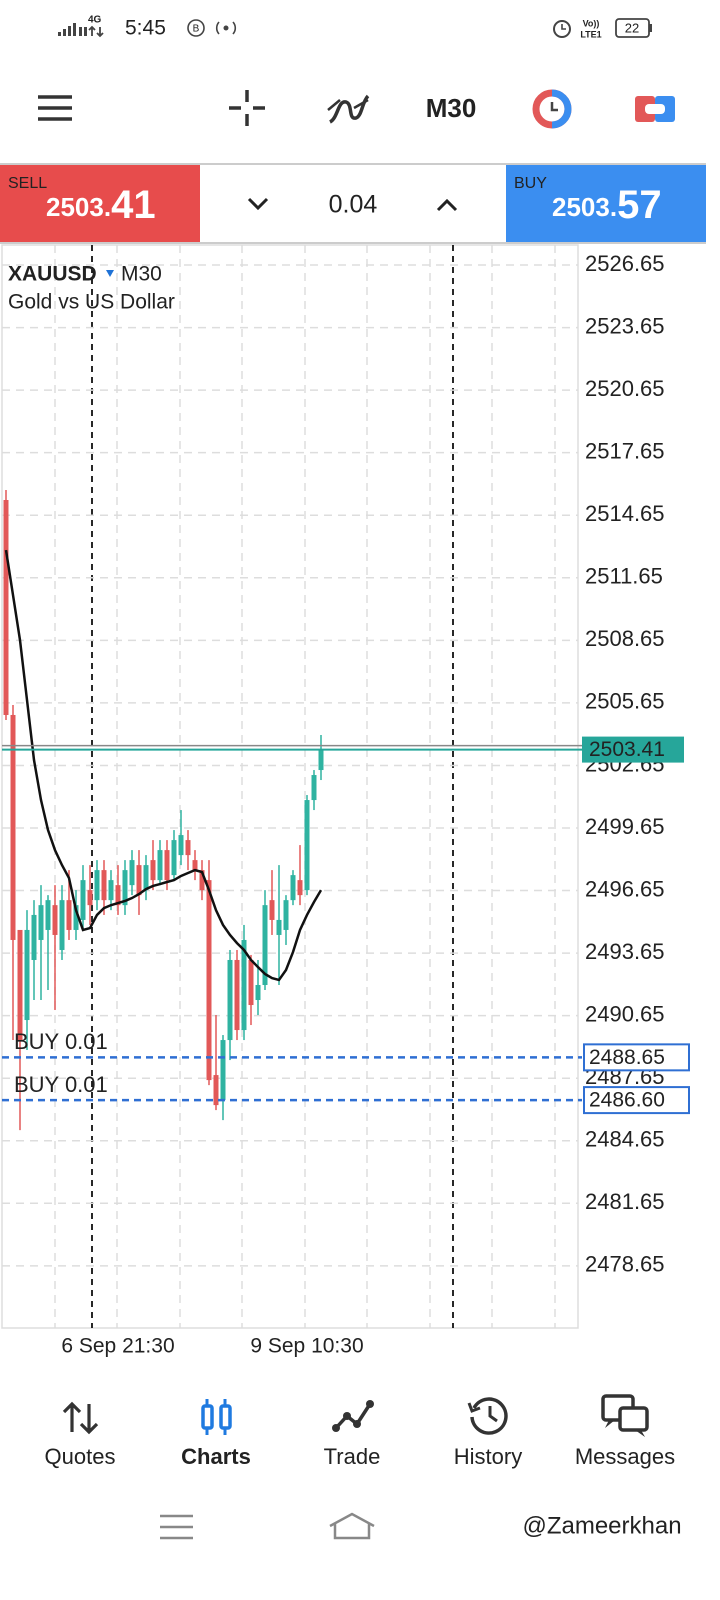  I want to click on nav-tab: History, so click(488, 1456).